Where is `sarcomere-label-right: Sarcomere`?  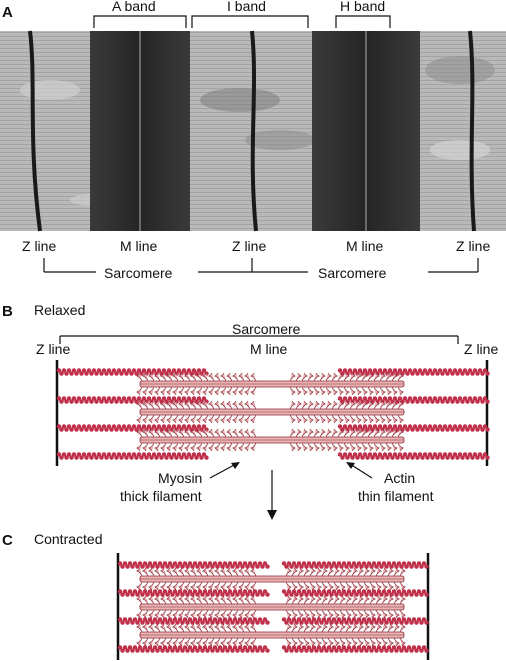
sarcomere-label-right: Sarcomere is located at coordinates (352, 273).